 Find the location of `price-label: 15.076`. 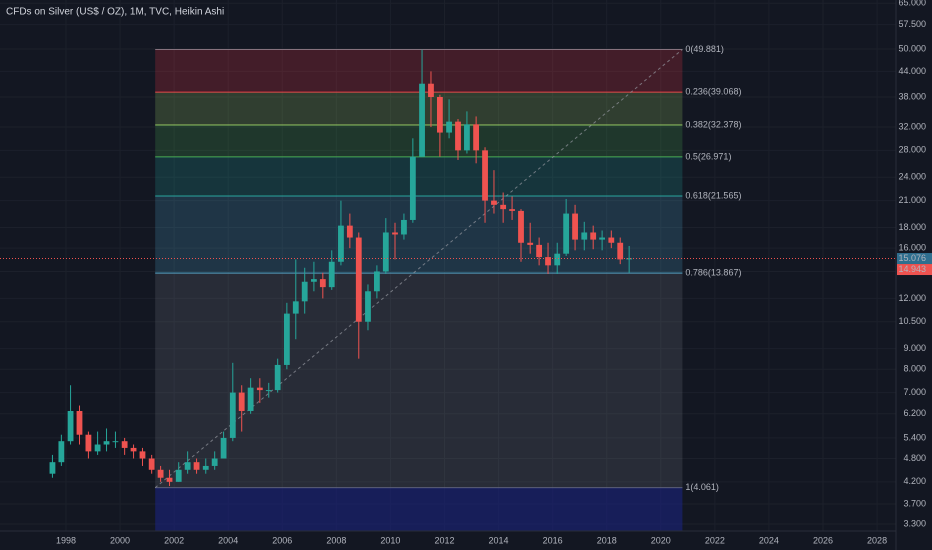

price-label: 15.076 is located at coordinates (912, 258).